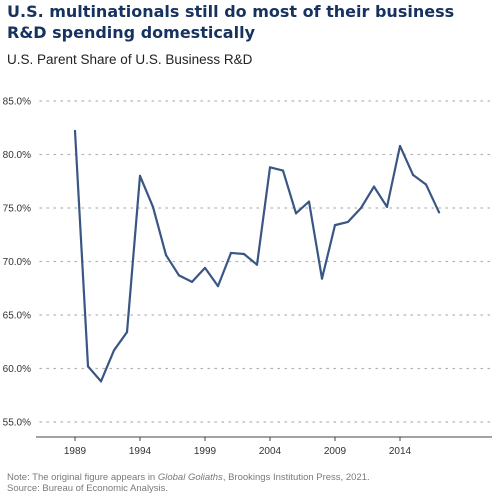  Describe the element at coordinates (88, 488) in the screenshot. I see `footer-source: Source: Bureau of Economic Analysis.` at that location.